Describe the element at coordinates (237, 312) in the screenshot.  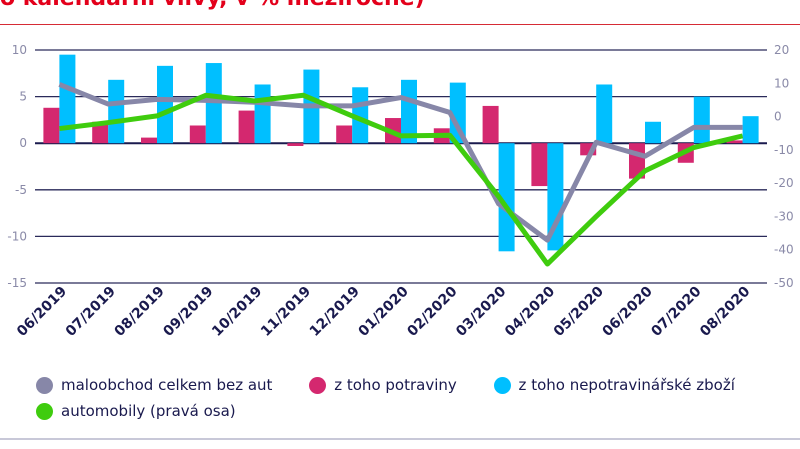
I see `x-tick-label: 10/2019` at that location.